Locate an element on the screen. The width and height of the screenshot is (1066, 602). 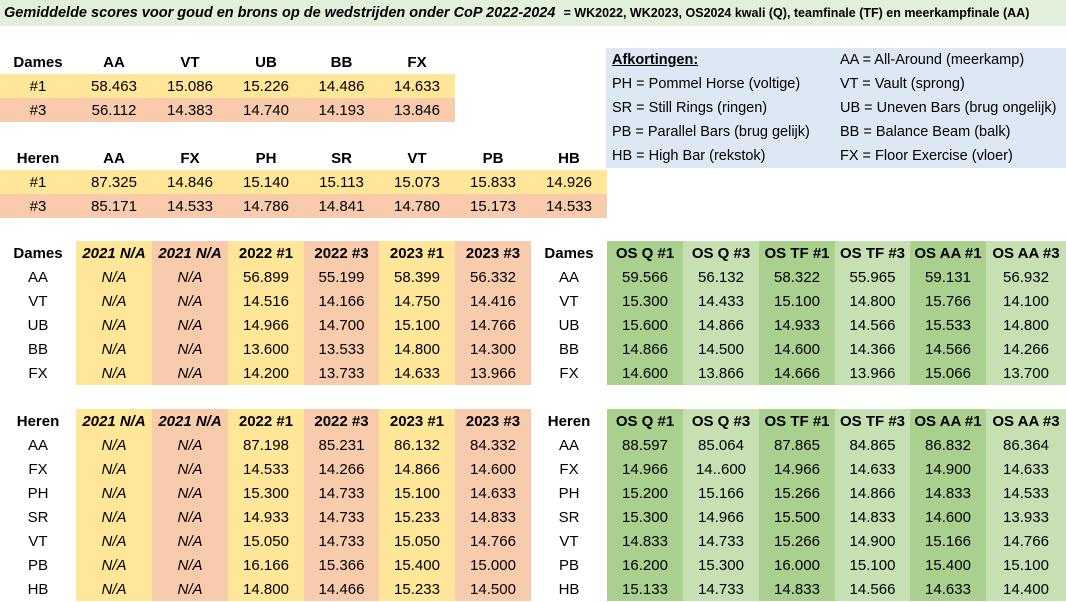
table-cell: 14.866 is located at coordinates (721, 325).